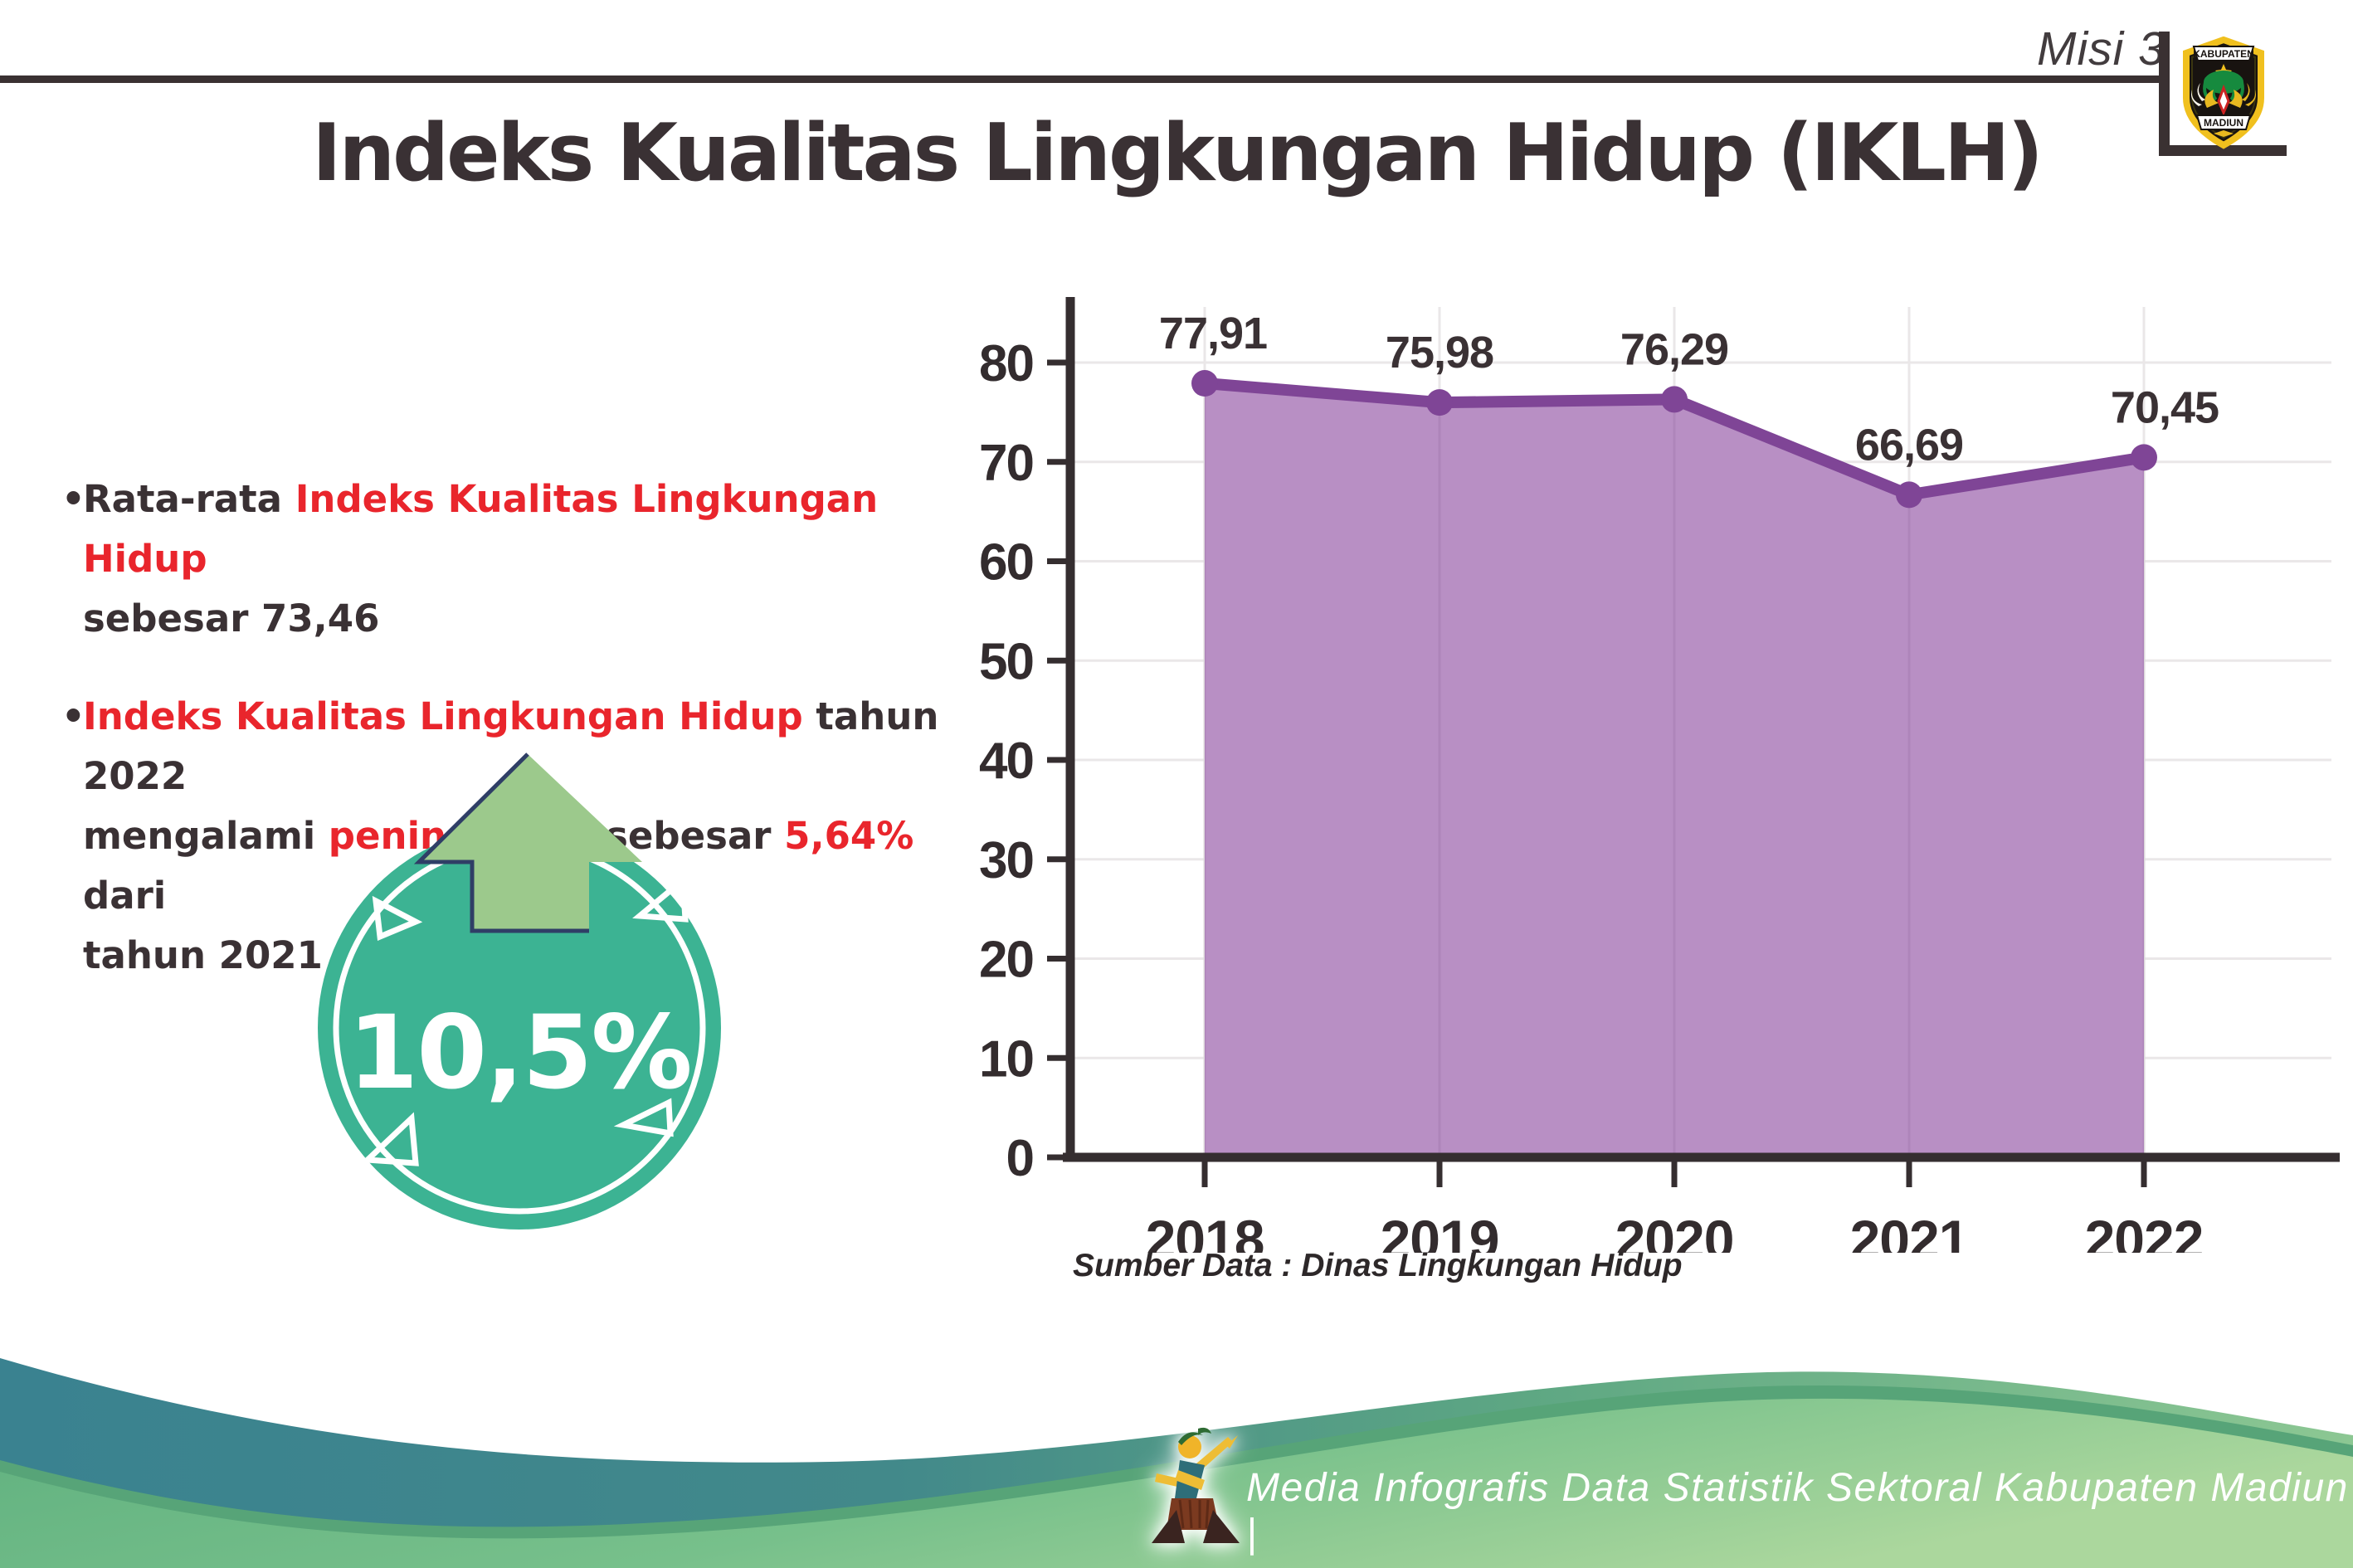 The width and height of the screenshot is (2353, 1568). I want to click on bullet-text-segment: 5,64%, so click(849, 836).